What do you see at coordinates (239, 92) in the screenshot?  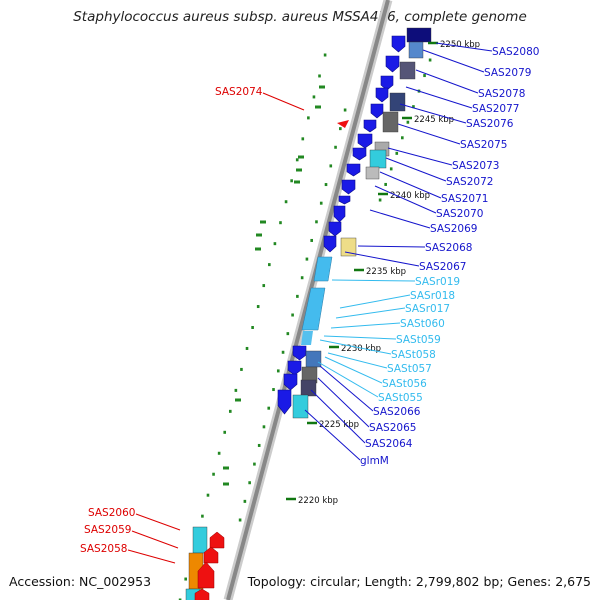 I see `gene-label-sas2074: SAS2074` at bounding box center [239, 92].